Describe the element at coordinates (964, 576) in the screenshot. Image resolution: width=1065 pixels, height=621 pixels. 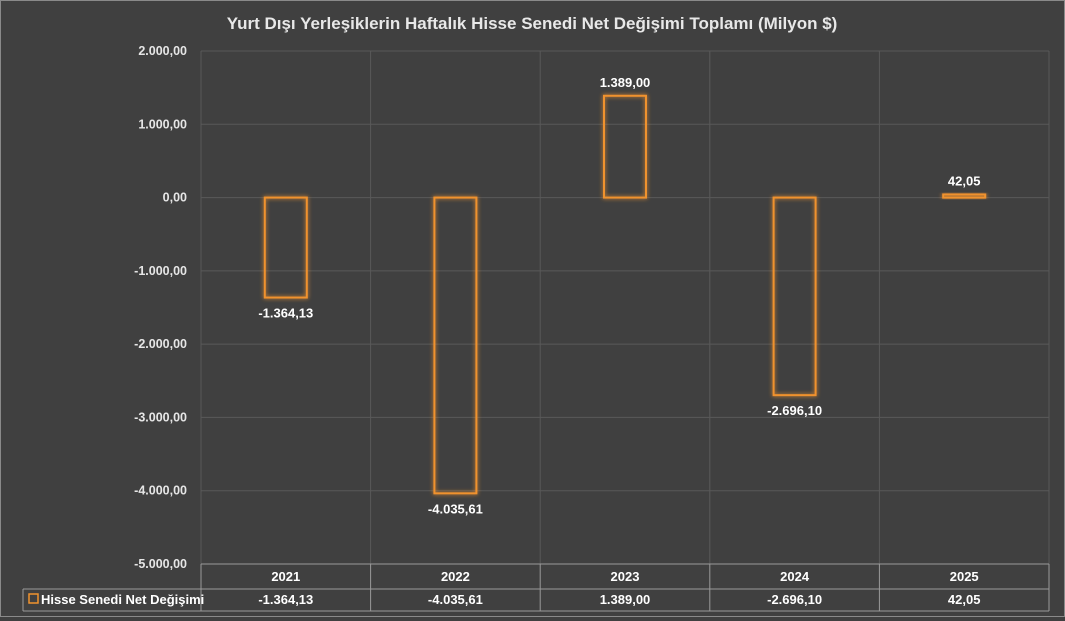
I see `x-category-label: 2025` at that location.